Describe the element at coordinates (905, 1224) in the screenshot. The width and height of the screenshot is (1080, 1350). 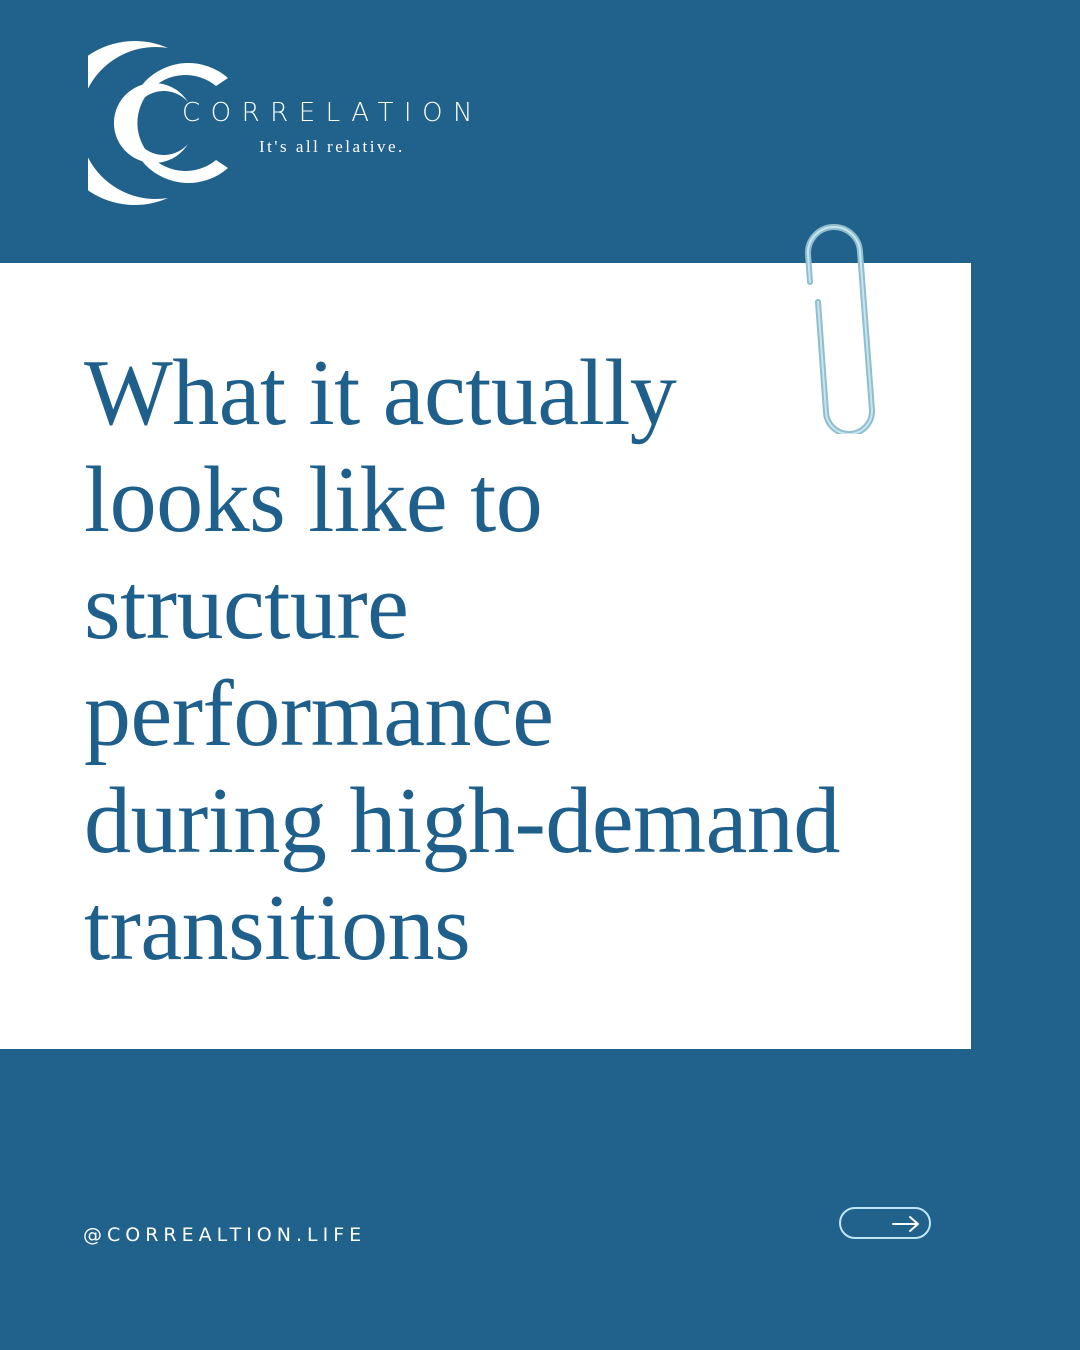
I see `arrow-right-icon` at that location.